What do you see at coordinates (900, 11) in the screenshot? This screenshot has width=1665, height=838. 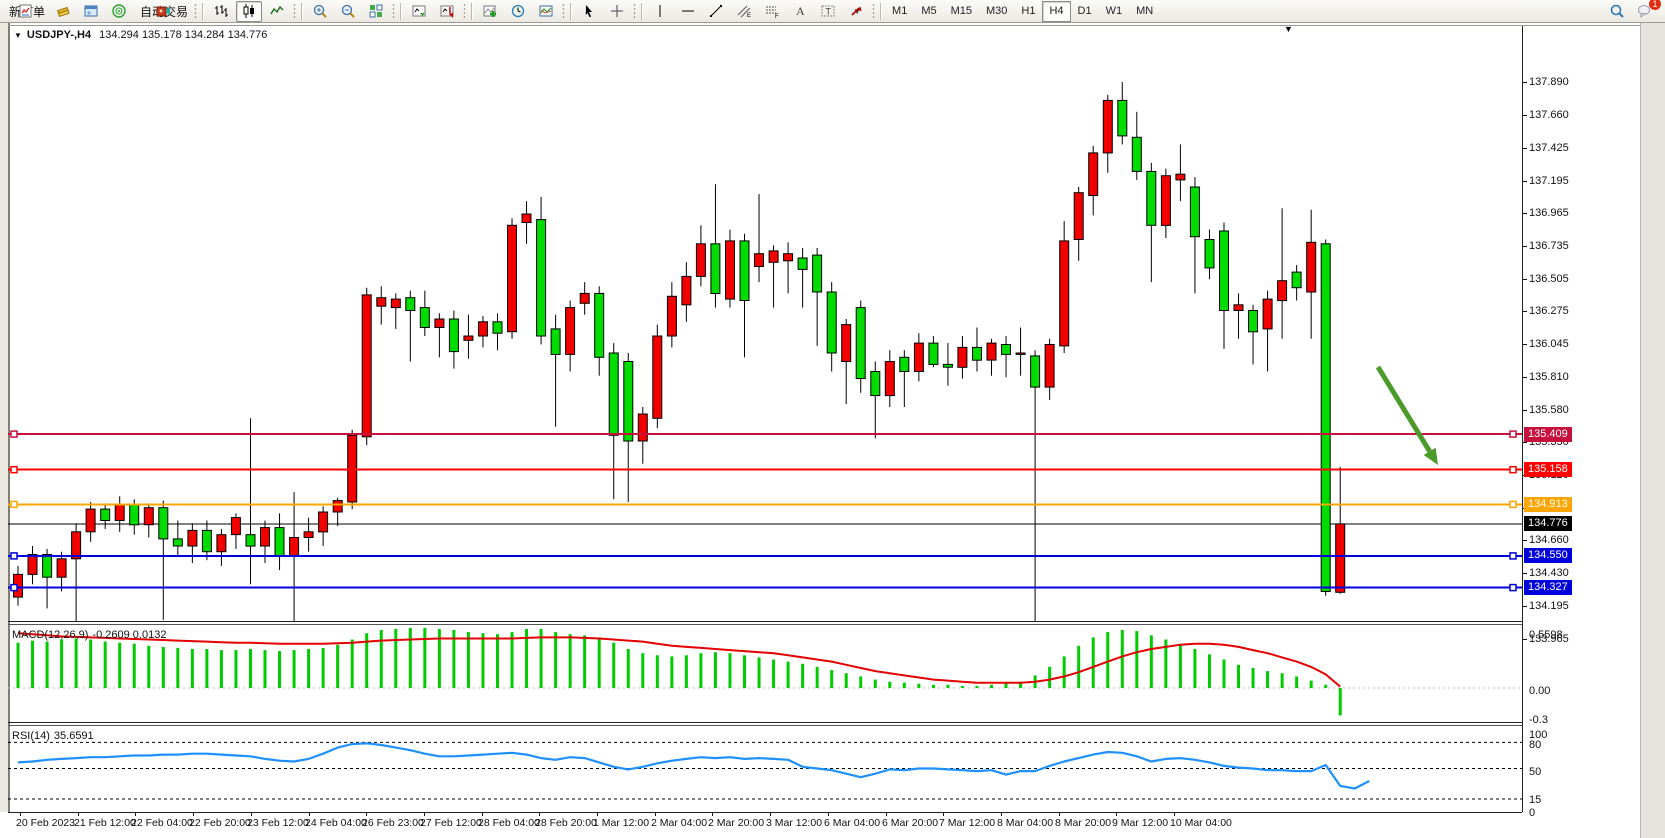 I see `timeframe-M1-button: M1` at bounding box center [900, 11].